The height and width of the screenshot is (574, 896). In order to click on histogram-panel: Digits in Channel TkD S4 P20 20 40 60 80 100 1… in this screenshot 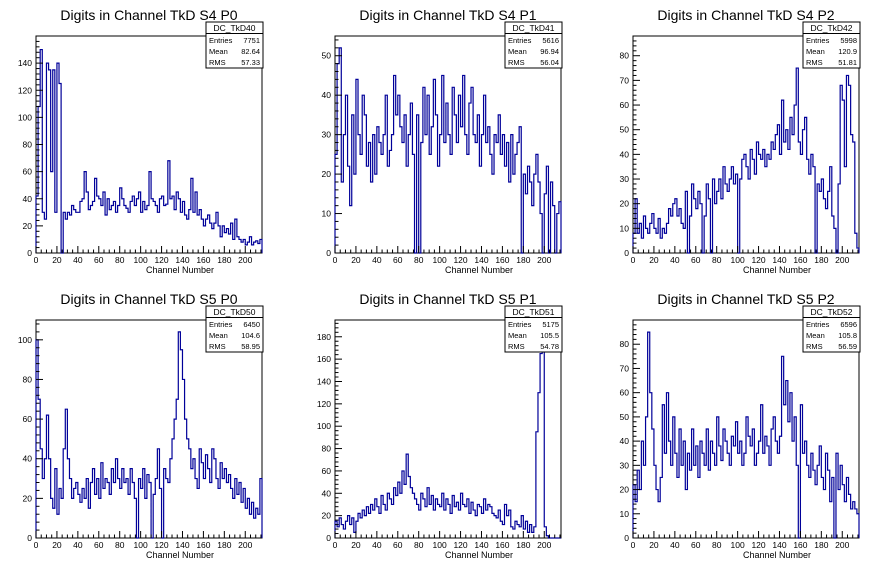, I will do `click(740, 141)`.